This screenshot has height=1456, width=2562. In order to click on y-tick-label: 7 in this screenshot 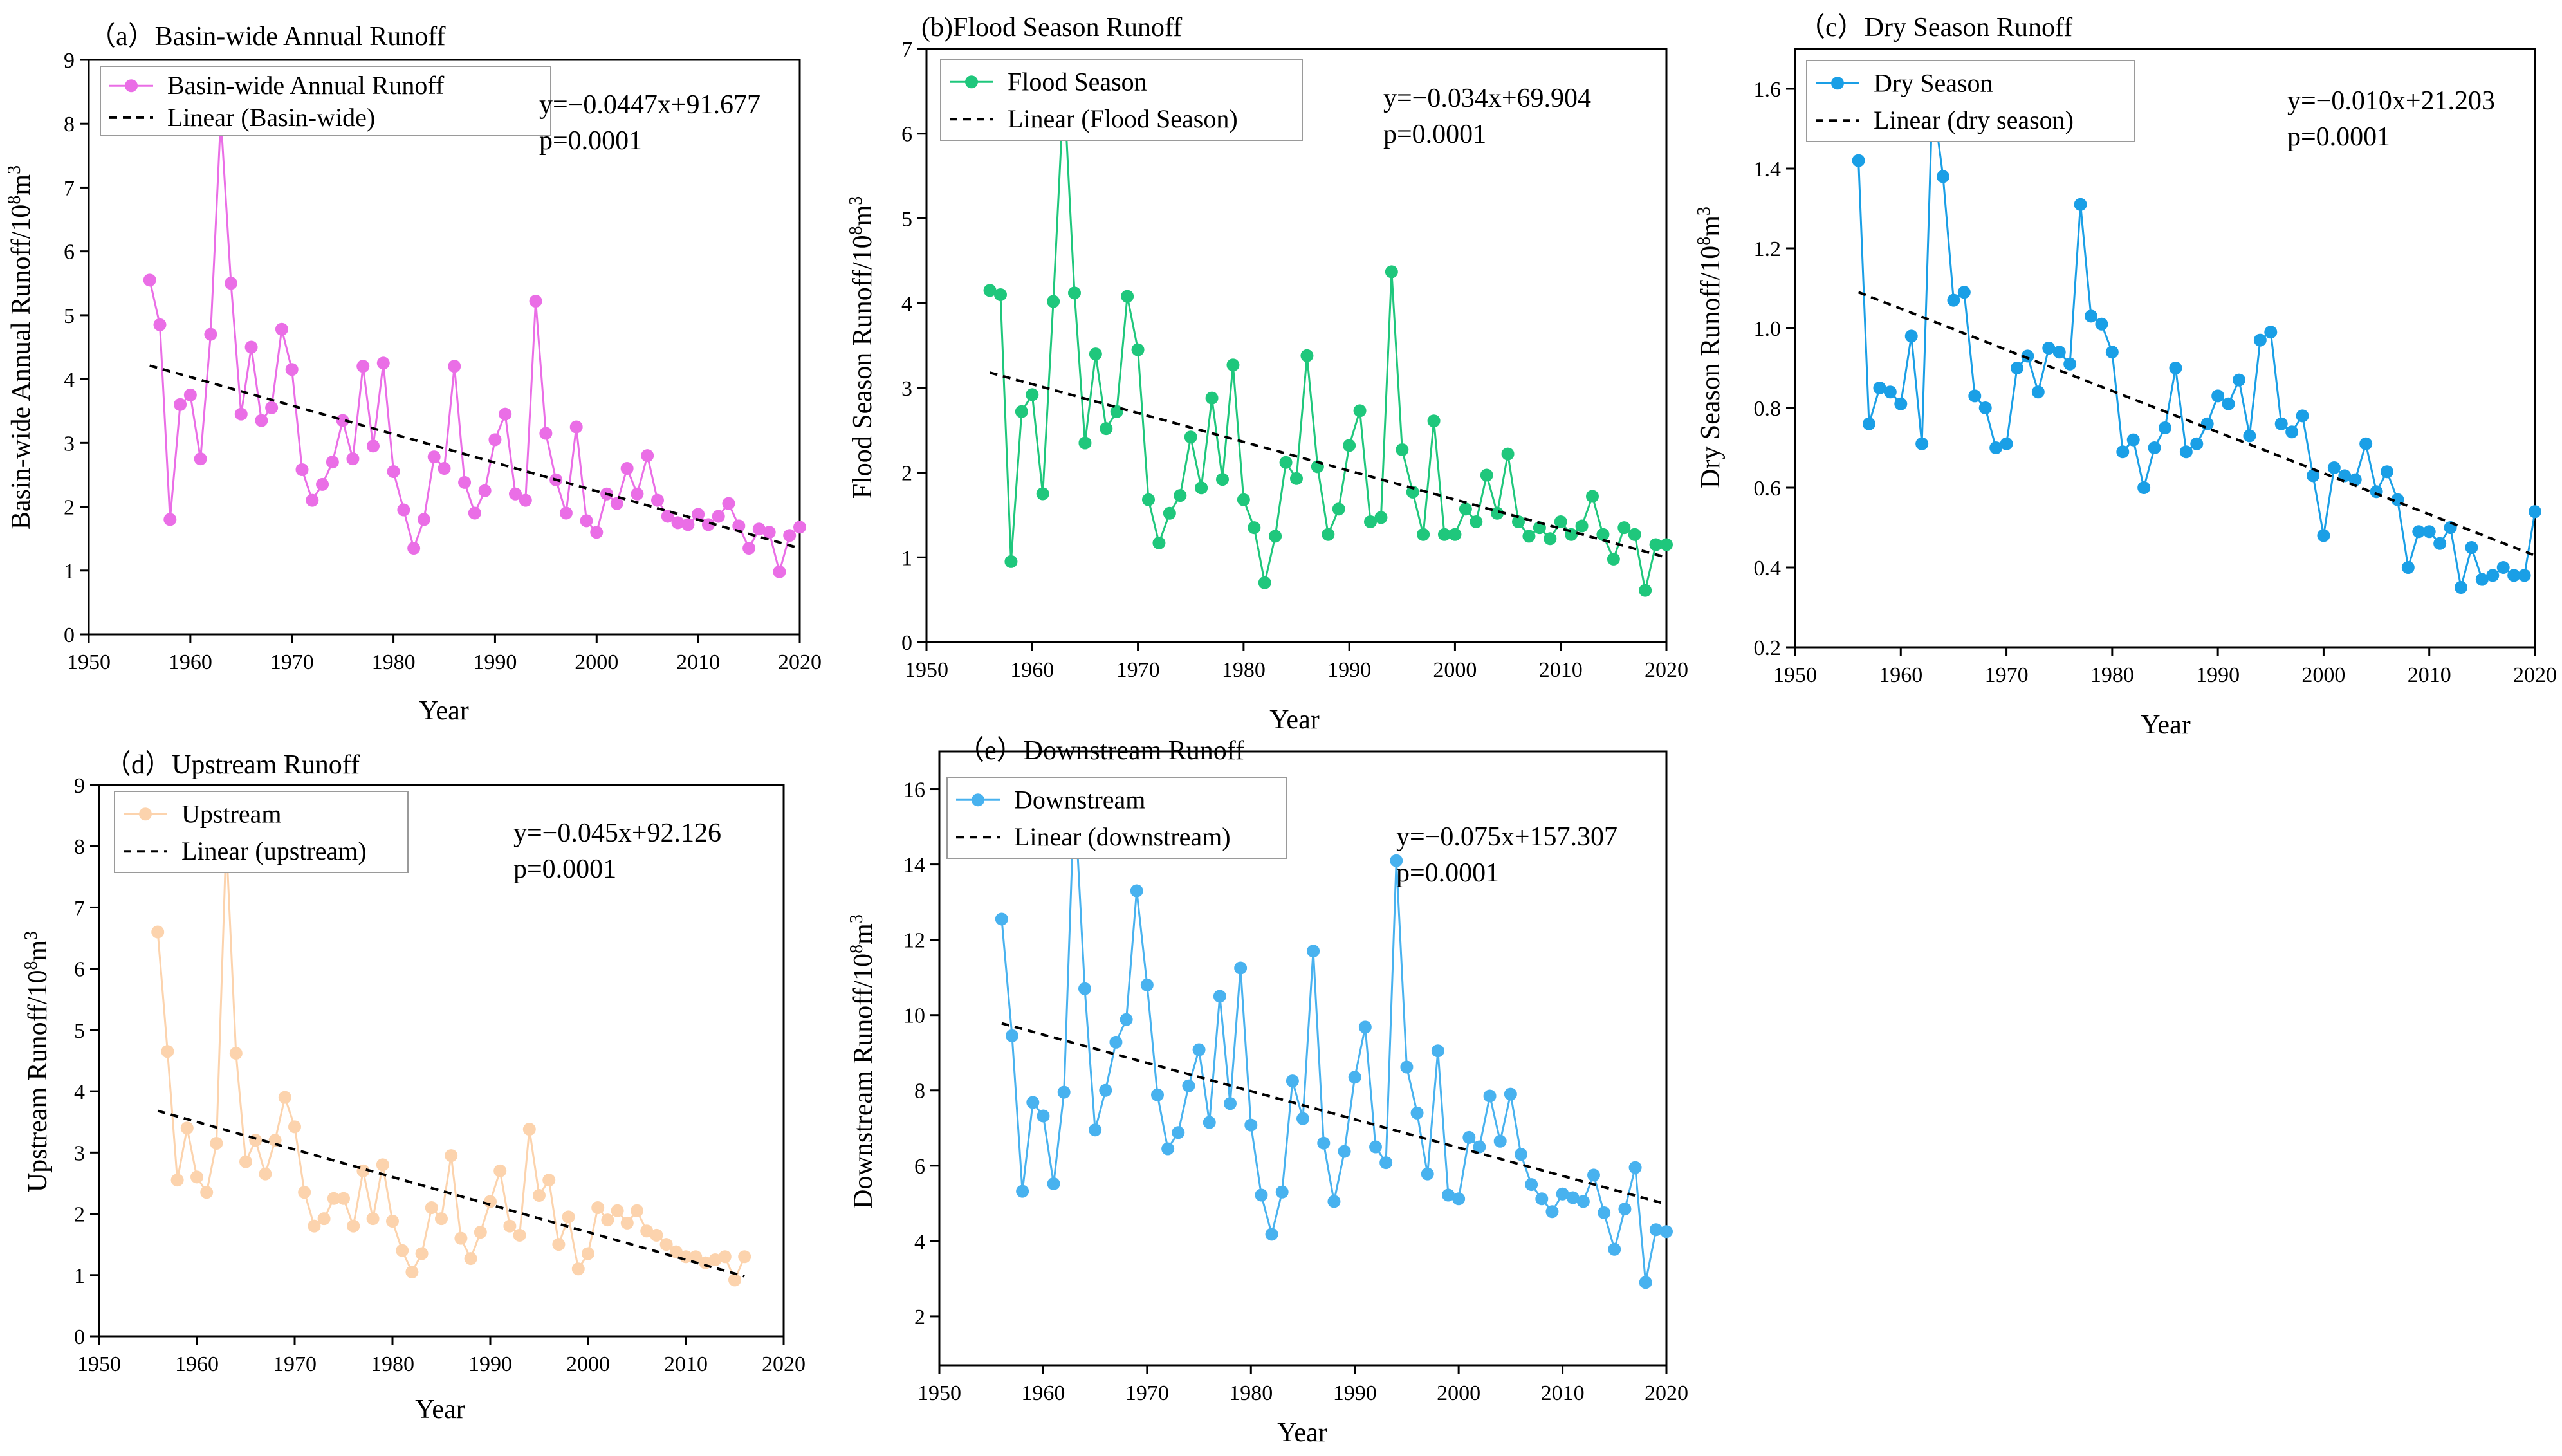, I will do `click(79, 908)`.